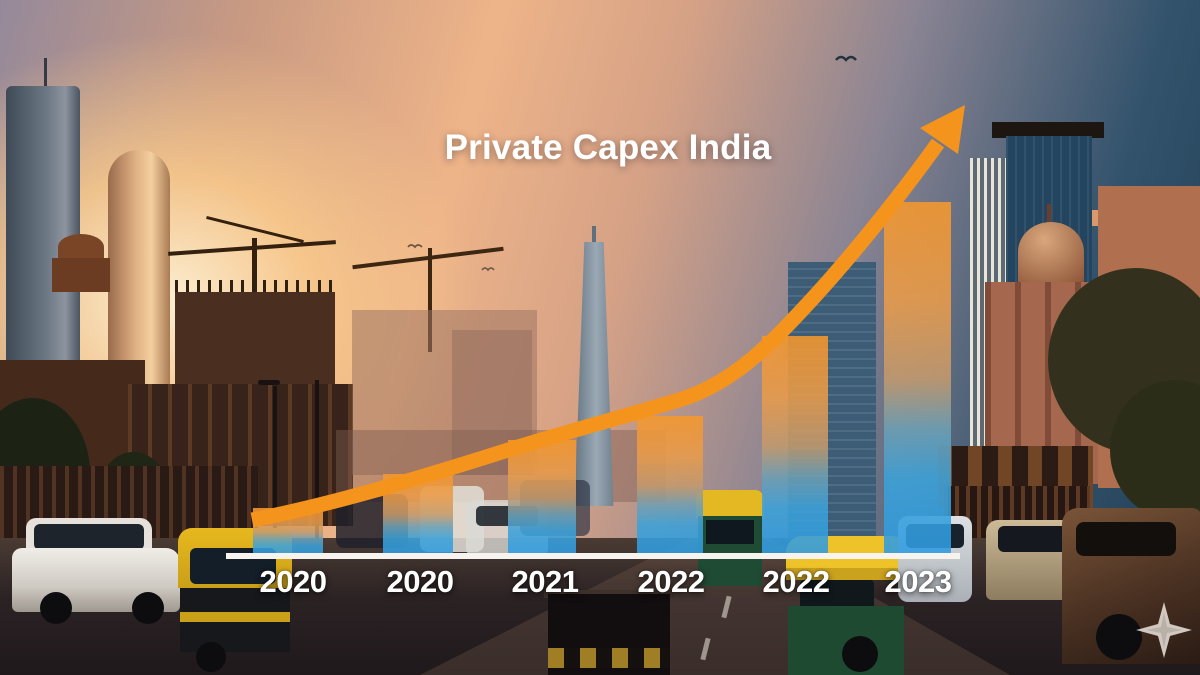 The width and height of the screenshot is (1200, 675). I want to click on street-lamp-pole, so click(275, 465).